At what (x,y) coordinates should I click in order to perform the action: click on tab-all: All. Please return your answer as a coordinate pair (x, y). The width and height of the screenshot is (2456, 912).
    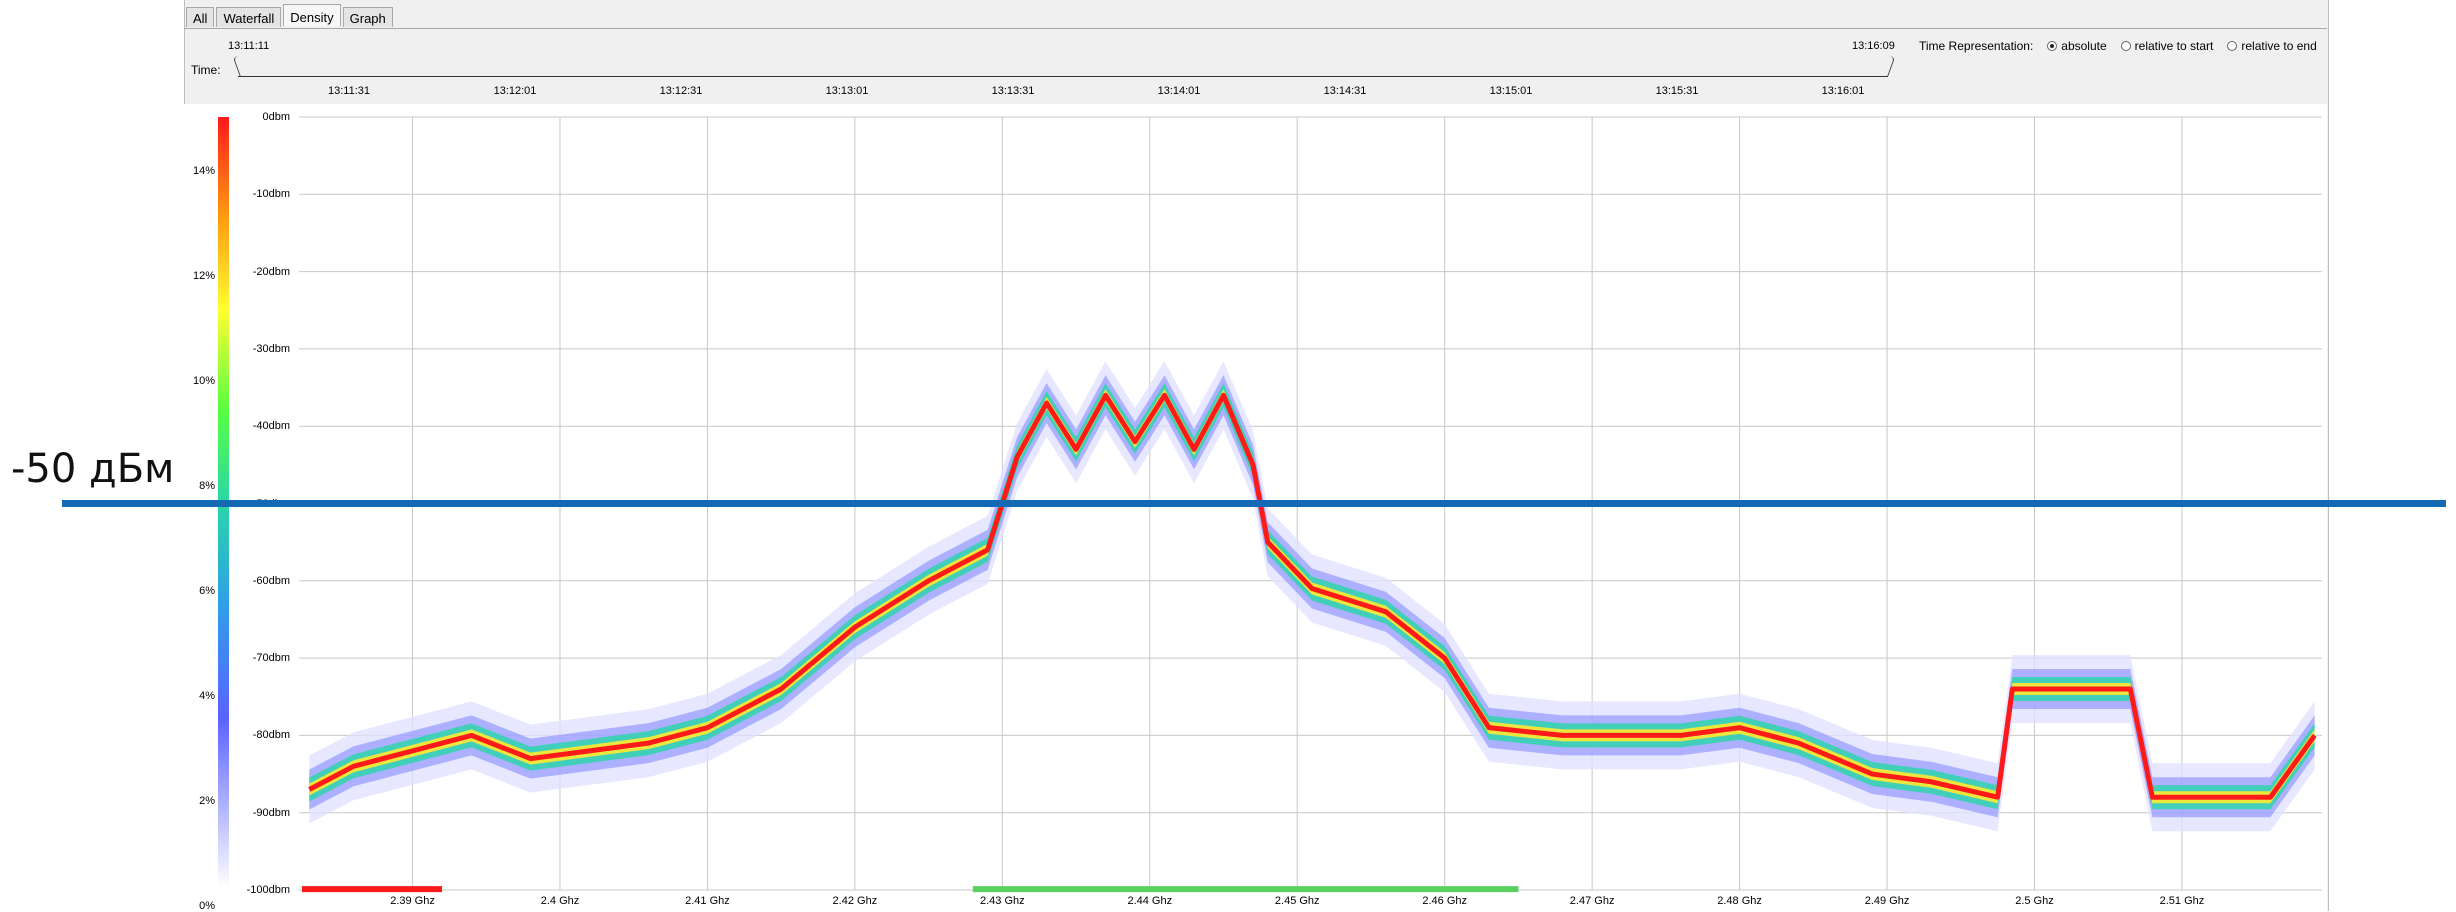
    Looking at the image, I should click on (200, 17).